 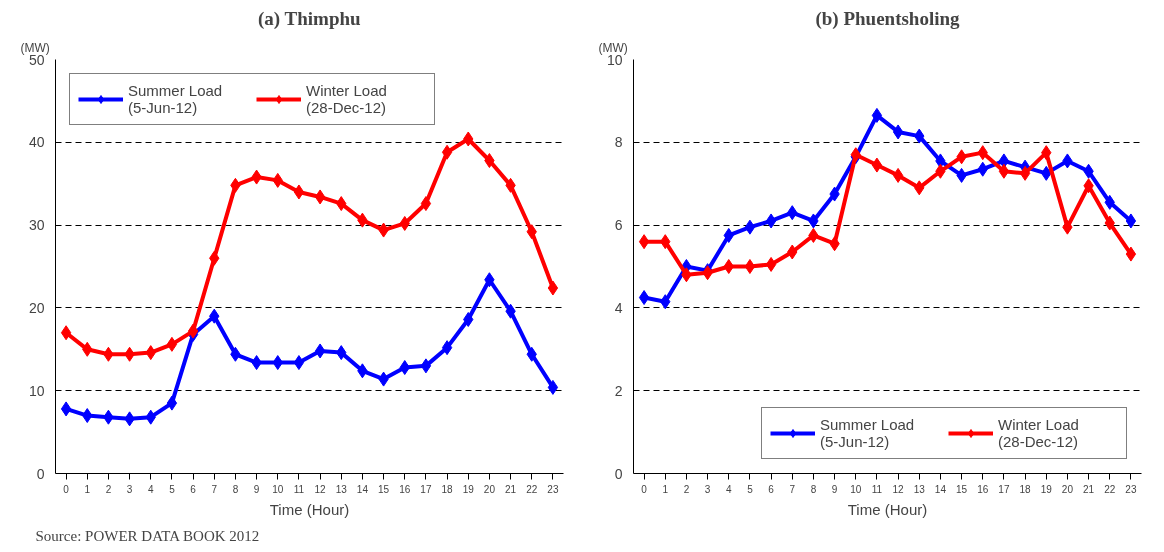 What do you see at coordinates (36, 390) in the screenshot?
I see `y-tick-label: 10` at bounding box center [36, 390].